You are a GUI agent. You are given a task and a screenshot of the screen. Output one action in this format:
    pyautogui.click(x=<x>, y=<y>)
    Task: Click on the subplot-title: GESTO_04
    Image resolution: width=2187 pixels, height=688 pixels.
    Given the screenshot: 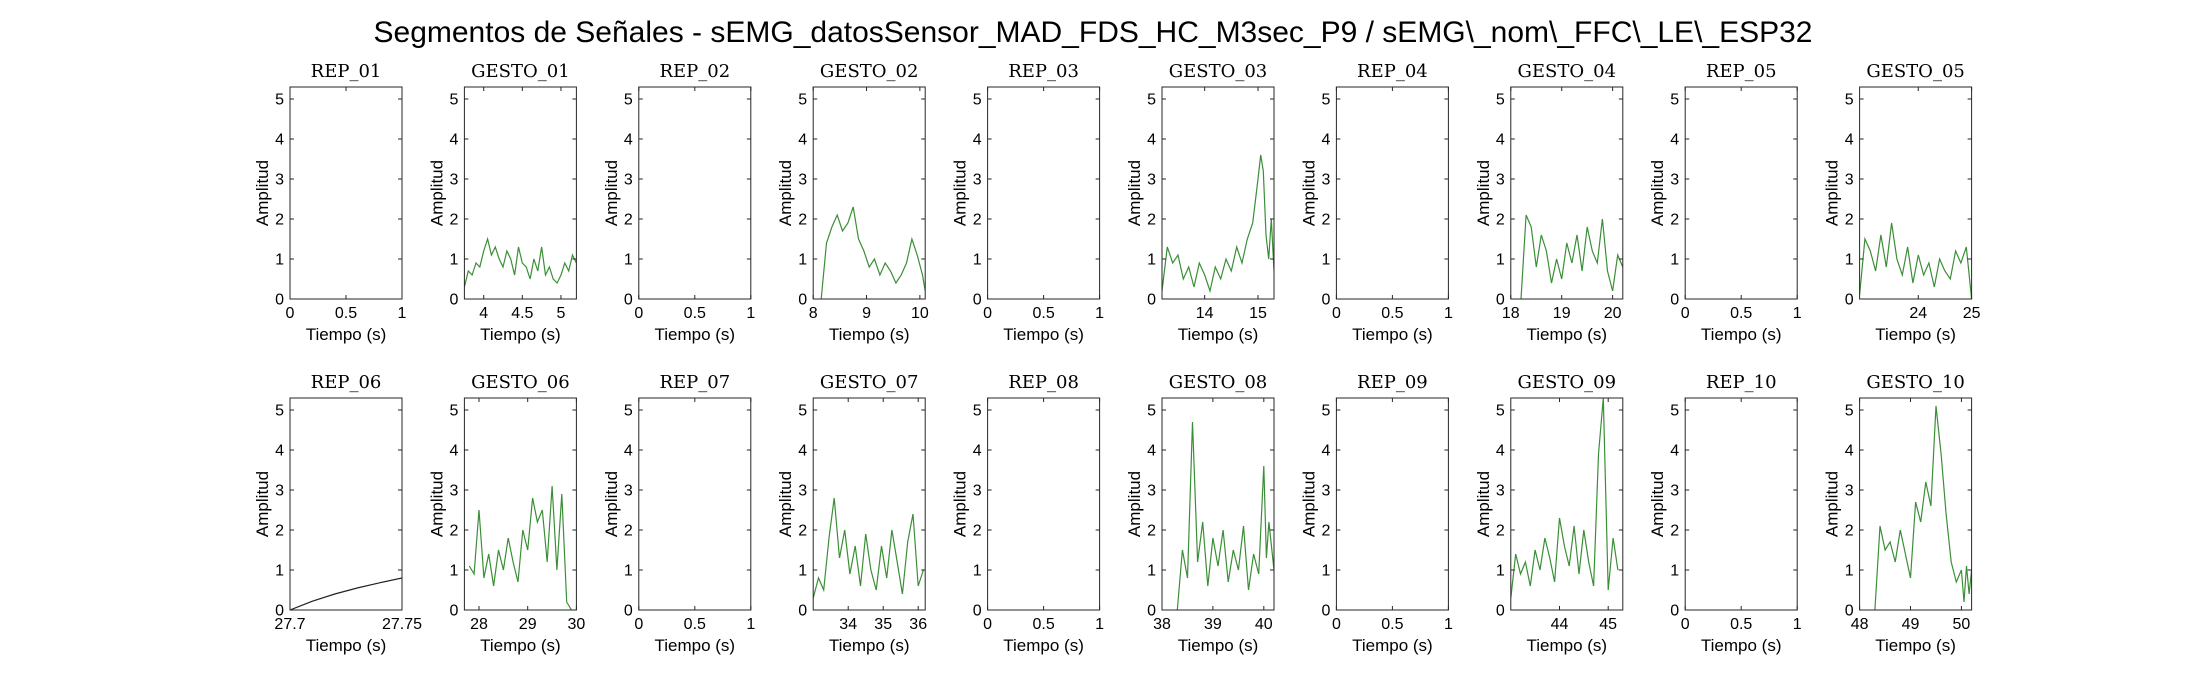 What is the action you would take?
    pyautogui.click(x=1567, y=71)
    